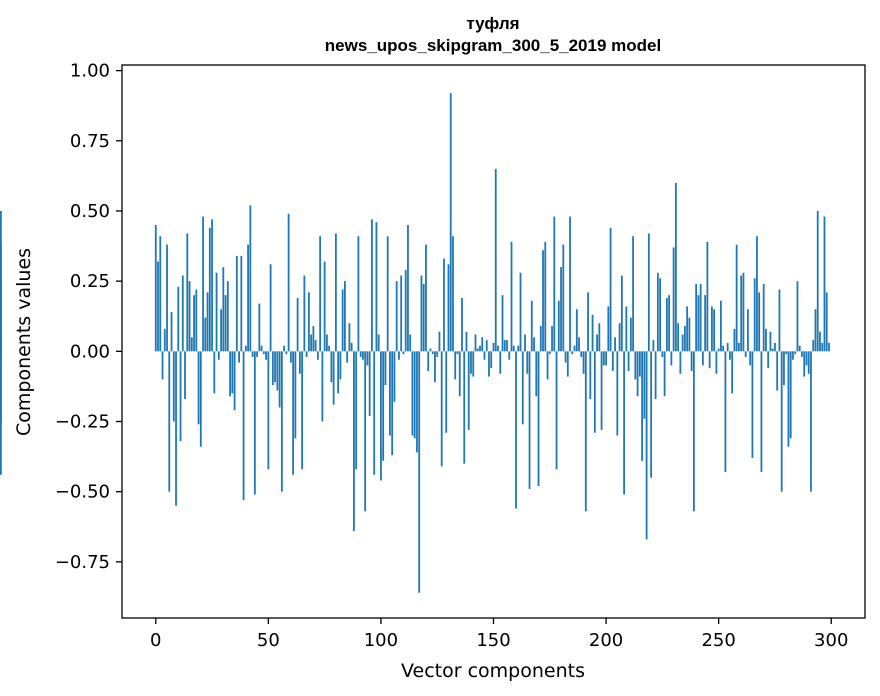 The width and height of the screenshot is (880, 696). Describe the element at coordinates (268, 640) in the screenshot. I see `x-tick-label: 50` at that location.